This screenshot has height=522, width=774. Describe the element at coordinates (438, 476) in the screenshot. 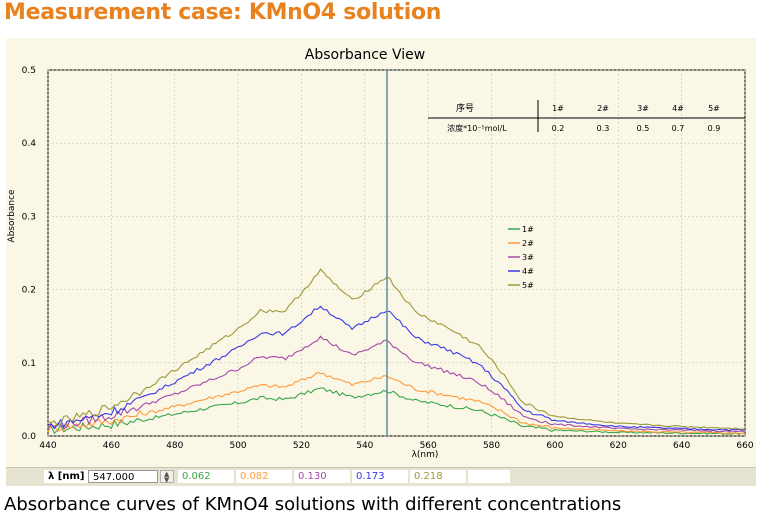

I see `reading-5: 0.218` at that location.